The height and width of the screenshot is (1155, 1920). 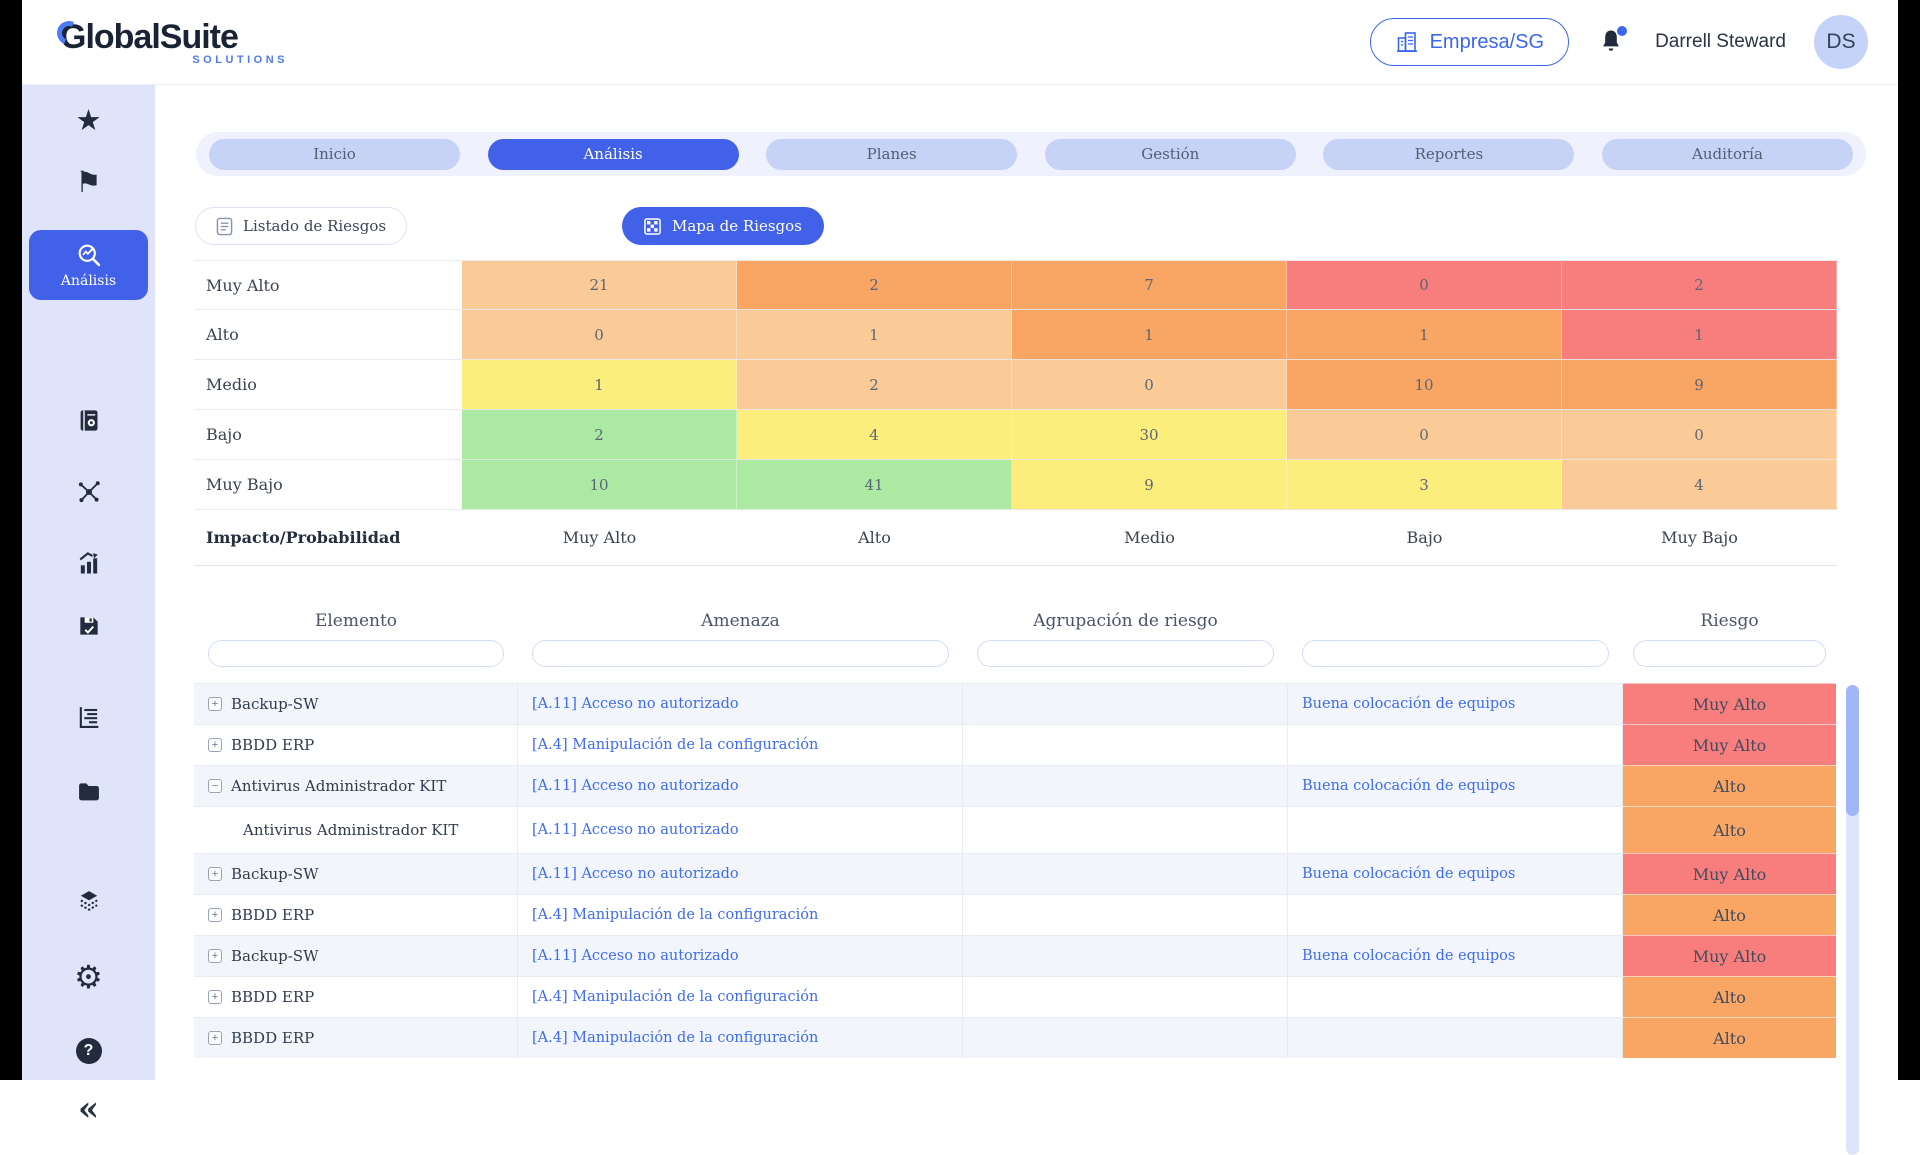 I want to click on tab-analisis: Análisis, so click(x=613, y=154).